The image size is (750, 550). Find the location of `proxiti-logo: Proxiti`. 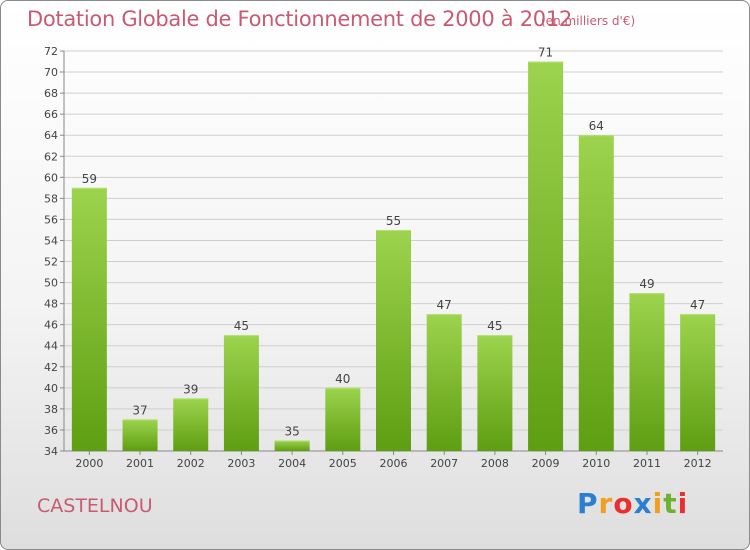

proxiti-logo: Proxiti is located at coordinates (632, 503).